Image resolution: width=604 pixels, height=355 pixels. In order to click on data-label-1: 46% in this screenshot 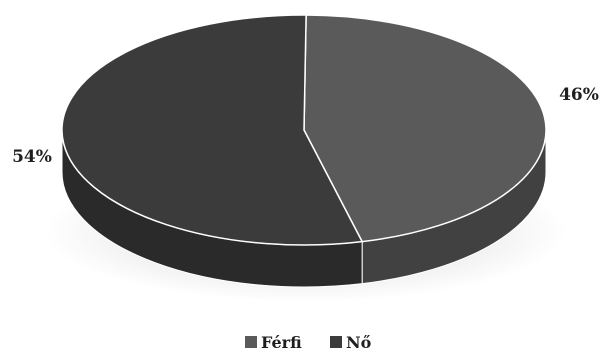, I will do `click(579, 95)`.